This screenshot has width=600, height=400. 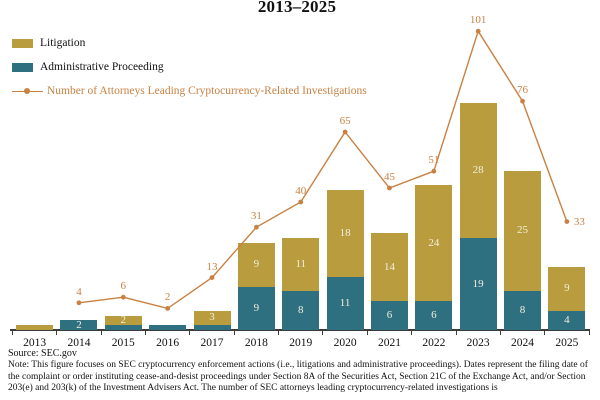 What do you see at coordinates (389, 188) in the screenshot?
I see `line-point-2021` at bounding box center [389, 188].